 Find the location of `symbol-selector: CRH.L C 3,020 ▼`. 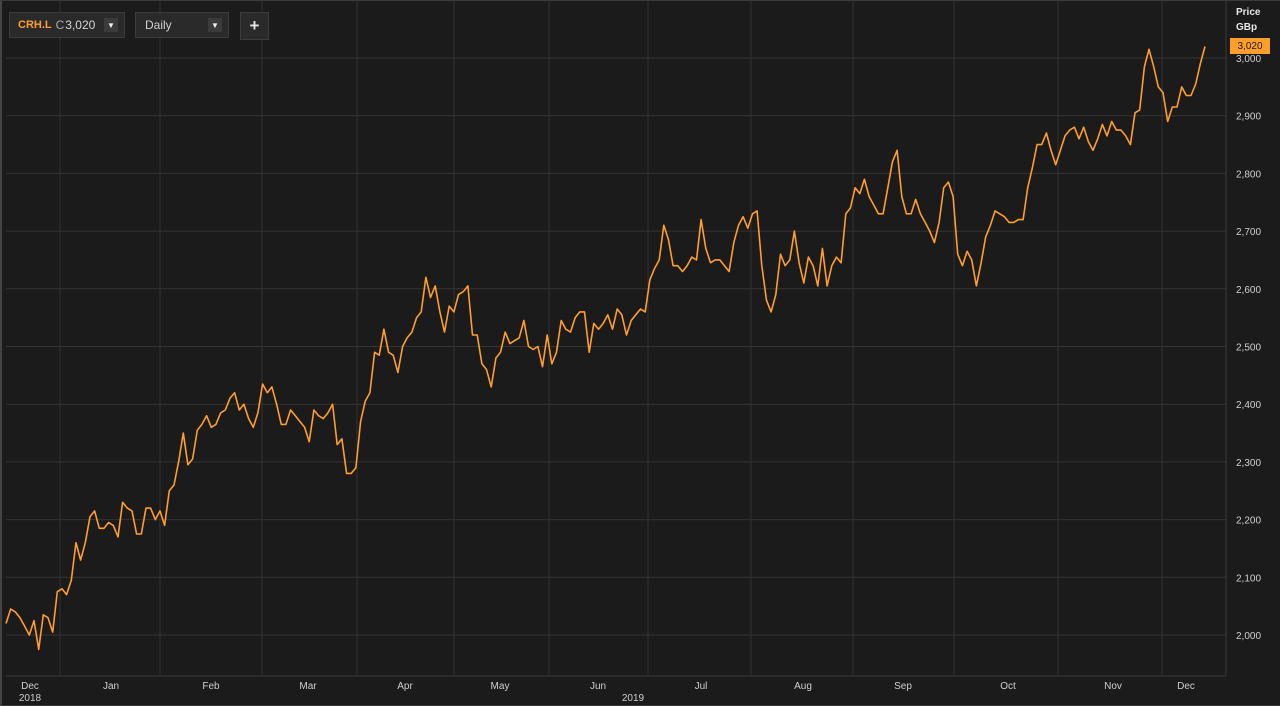

symbol-selector: CRH.L C 3,020 ▼ is located at coordinates (67, 25).